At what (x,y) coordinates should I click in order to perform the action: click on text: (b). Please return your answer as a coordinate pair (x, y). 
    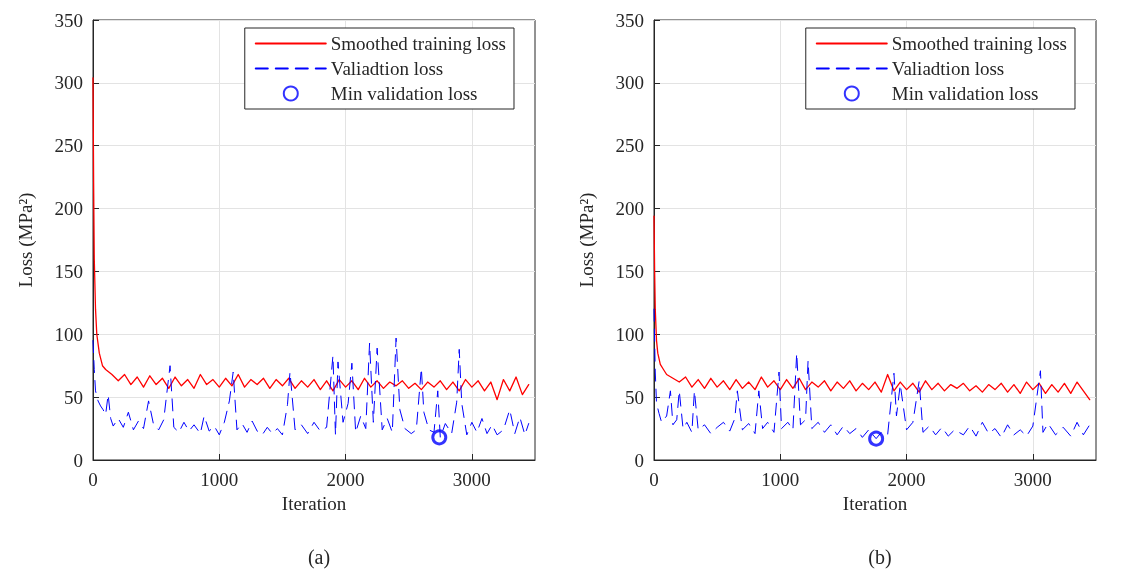
    Looking at the image, I should click on (880, 557).